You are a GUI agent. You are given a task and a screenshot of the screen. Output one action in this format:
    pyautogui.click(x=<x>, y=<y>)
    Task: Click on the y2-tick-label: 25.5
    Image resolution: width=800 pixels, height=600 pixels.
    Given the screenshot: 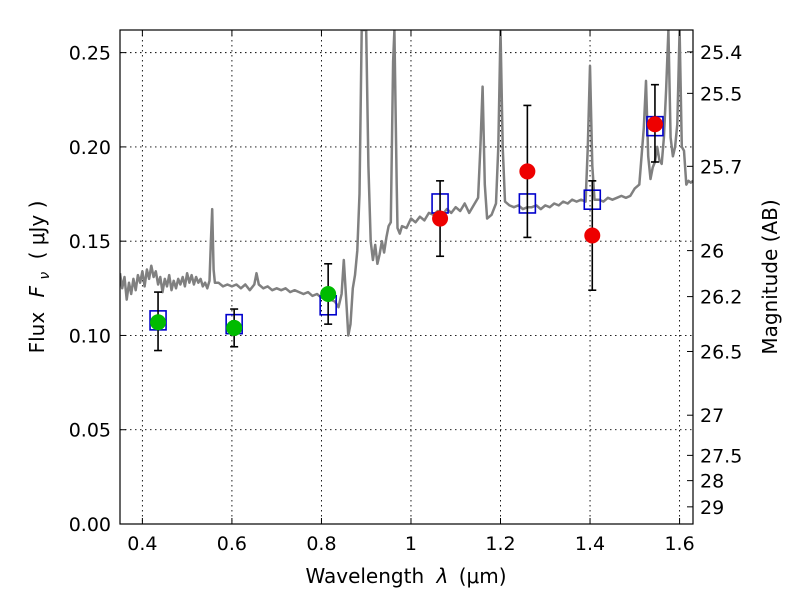 What is the action you would take?
    pyautogui.click(x=721, y=94)
    